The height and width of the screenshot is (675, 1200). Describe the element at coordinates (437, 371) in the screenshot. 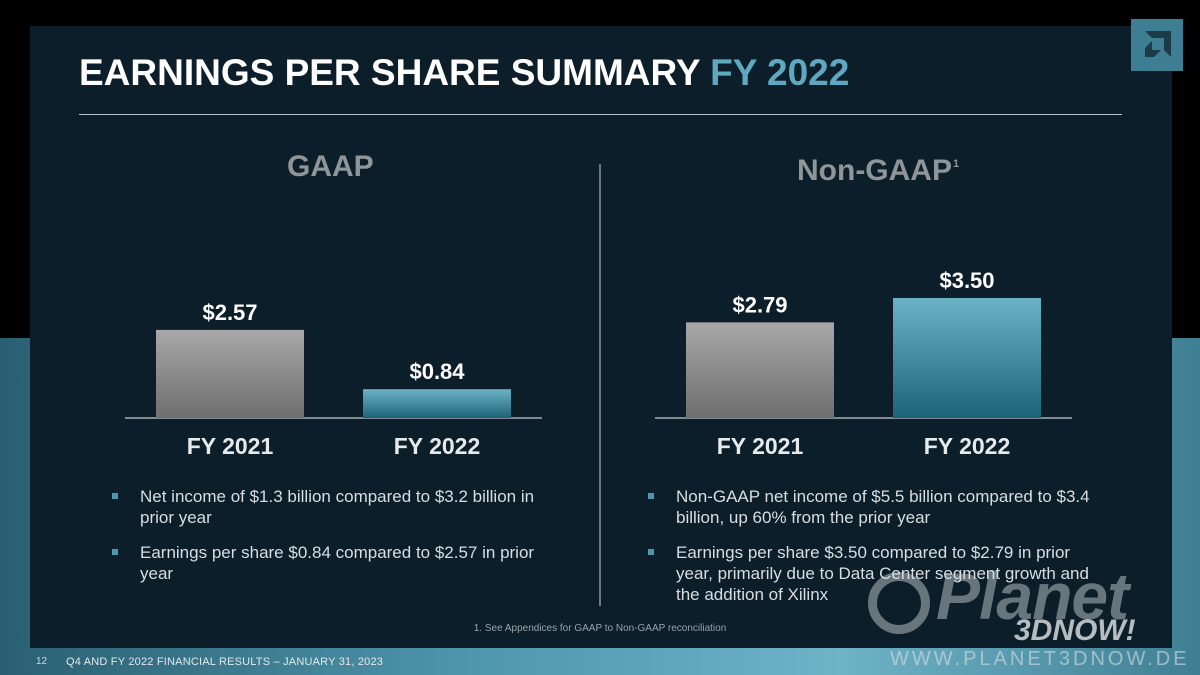

I see `bar-value-label: $0.84` at that location.